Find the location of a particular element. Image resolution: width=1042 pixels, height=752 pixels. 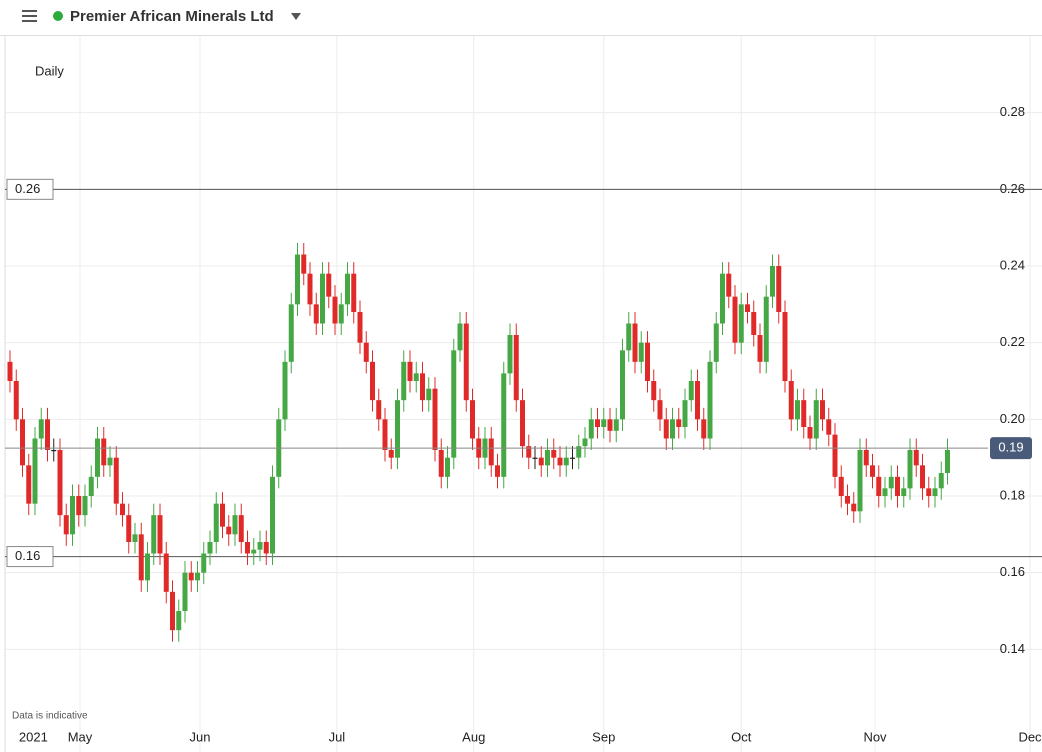

x-tick-label: Oct is located at coordinates (741, 736).